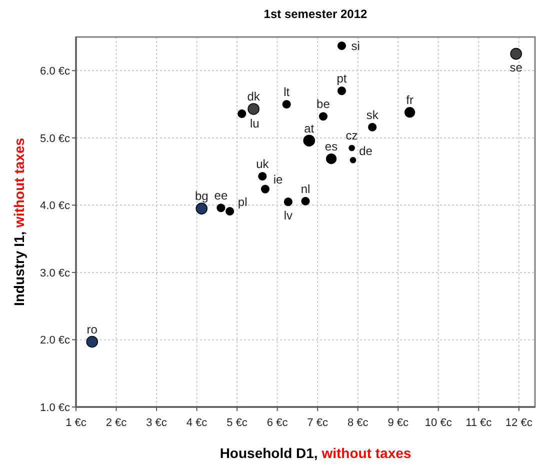  I want to click on annotation: lt, so click(287, 91).